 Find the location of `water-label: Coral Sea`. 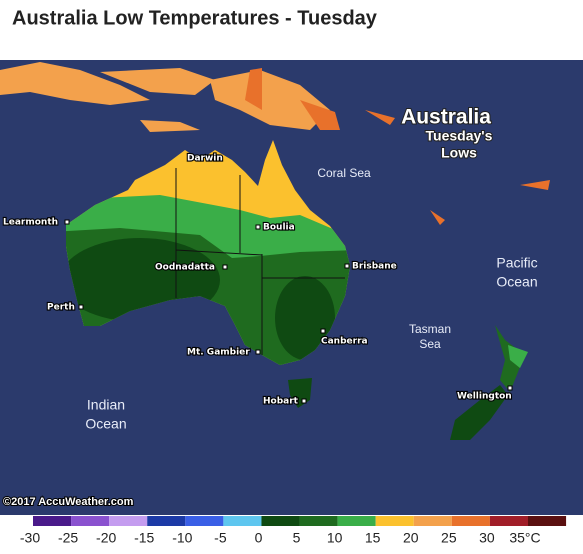

water-label: Coral Sea is located at coordinates (344, 173).